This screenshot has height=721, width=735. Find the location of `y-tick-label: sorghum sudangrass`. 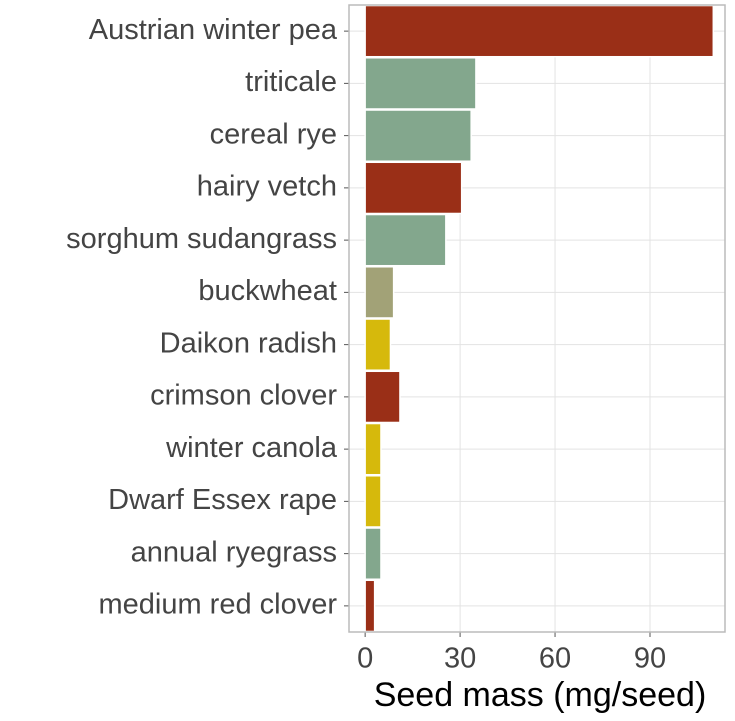

y-tick-label: sorghum sudangrass is located at coordinates (201, 239).